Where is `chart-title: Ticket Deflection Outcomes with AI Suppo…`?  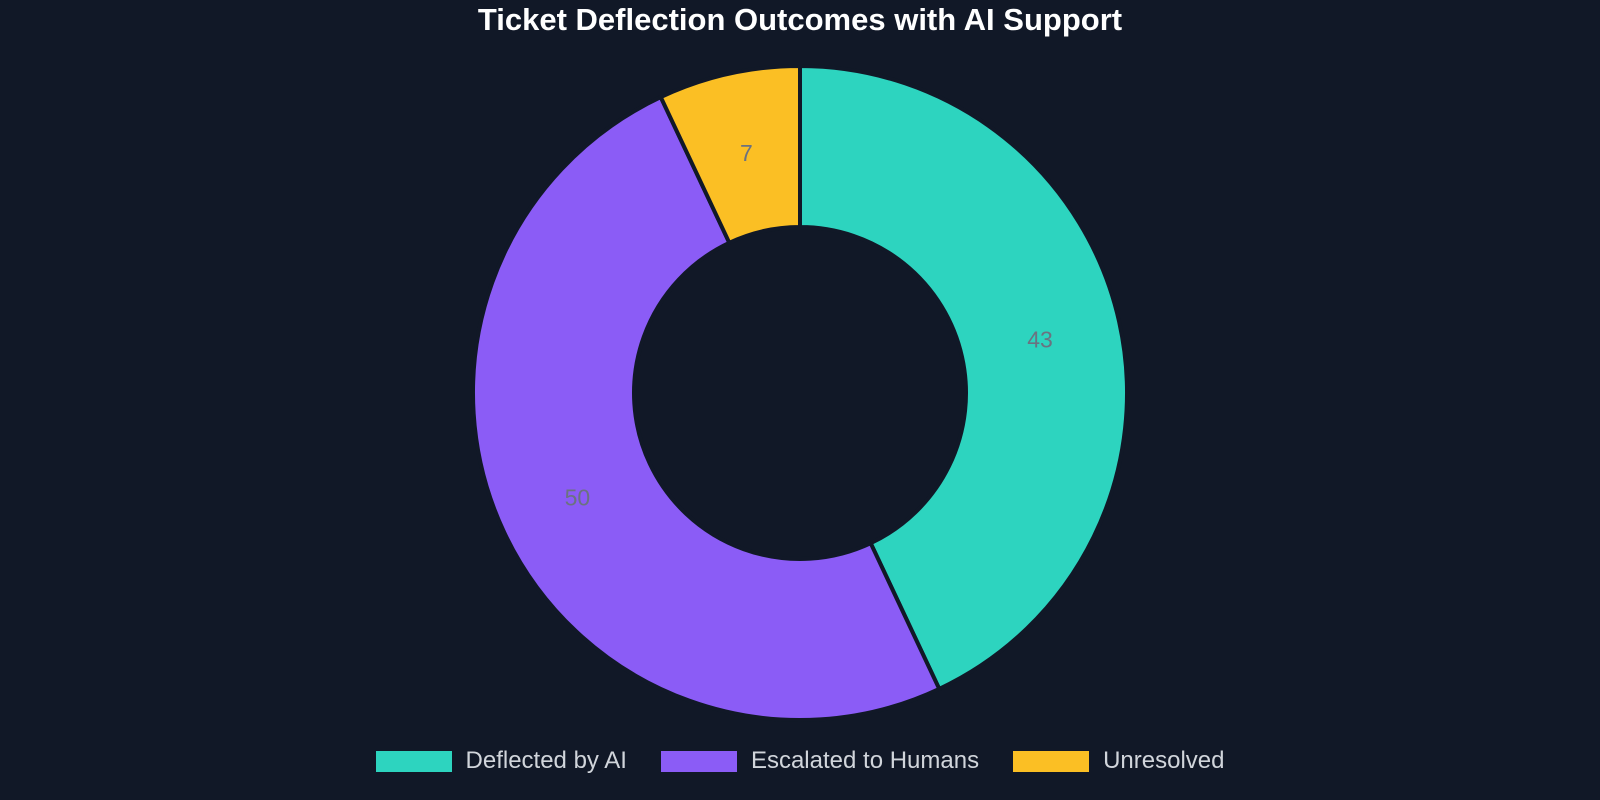 chart-title: Ticket Deflection Outcomes with AI Suppo… is located at coordinates (800, 19).